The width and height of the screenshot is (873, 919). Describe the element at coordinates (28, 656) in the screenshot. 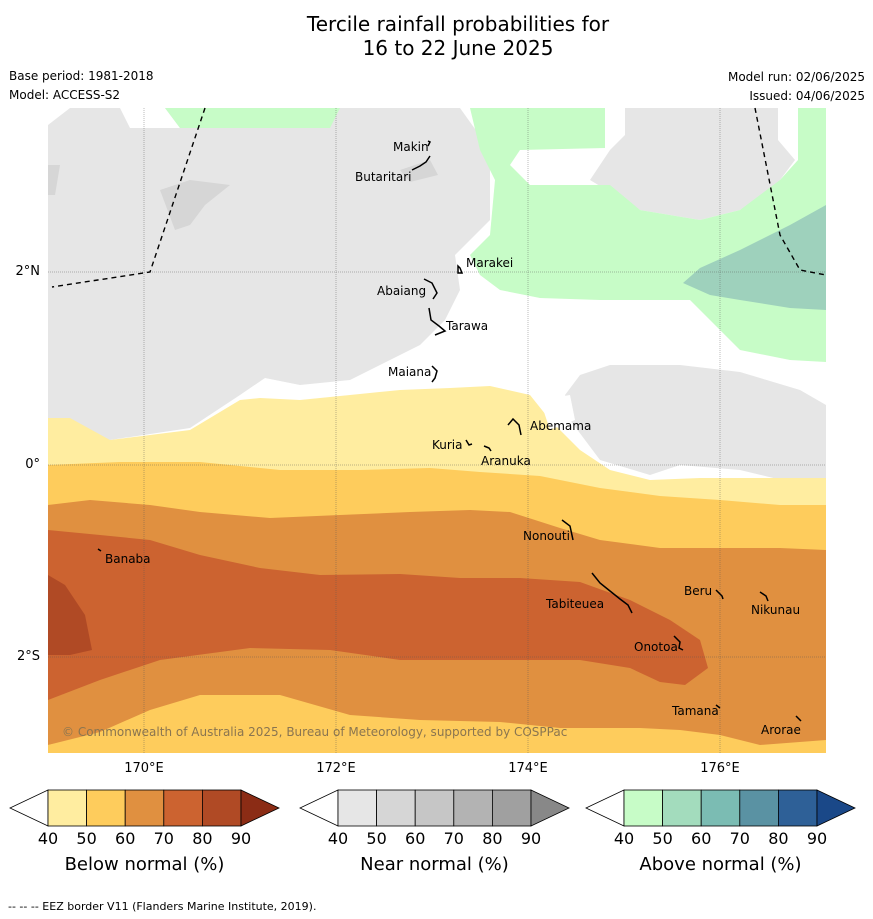

I see `lat-tick-2s: 2°S` at that location.